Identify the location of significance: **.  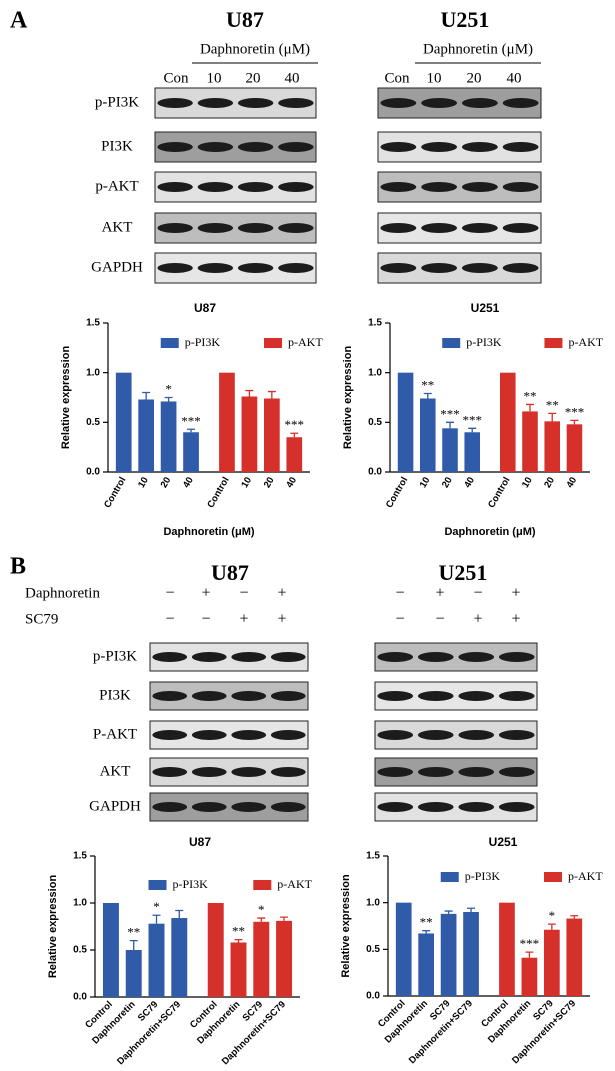
(133, 932).